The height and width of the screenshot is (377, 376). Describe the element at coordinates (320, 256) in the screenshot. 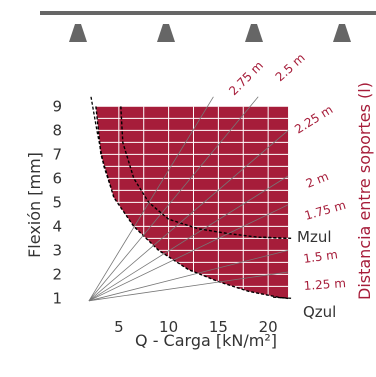

I see `span-label: 1.5 m` at that location.